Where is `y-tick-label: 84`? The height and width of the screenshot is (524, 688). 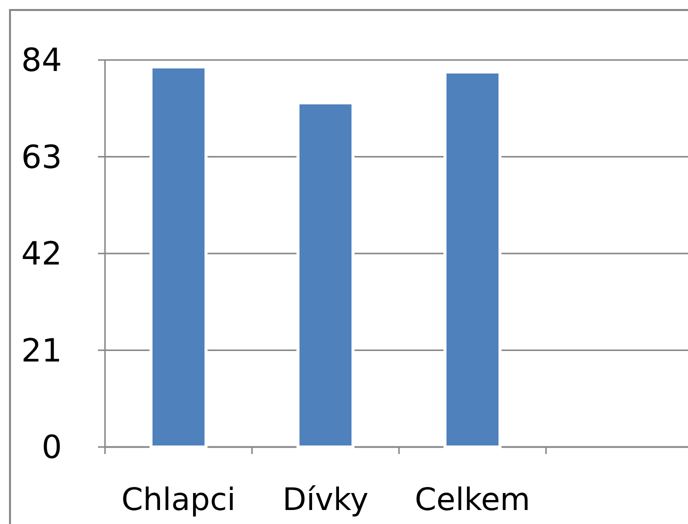
y-tick-label: 84 is located at coordinates (41, 60).